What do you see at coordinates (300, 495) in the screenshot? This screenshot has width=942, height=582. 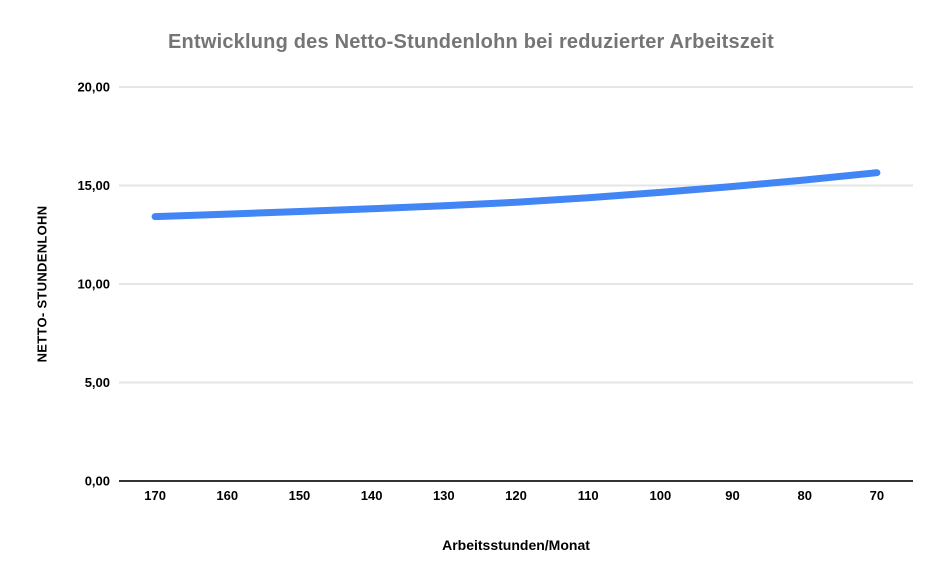 I see `x-tick-label: 150` at bounding box center [300, 495].